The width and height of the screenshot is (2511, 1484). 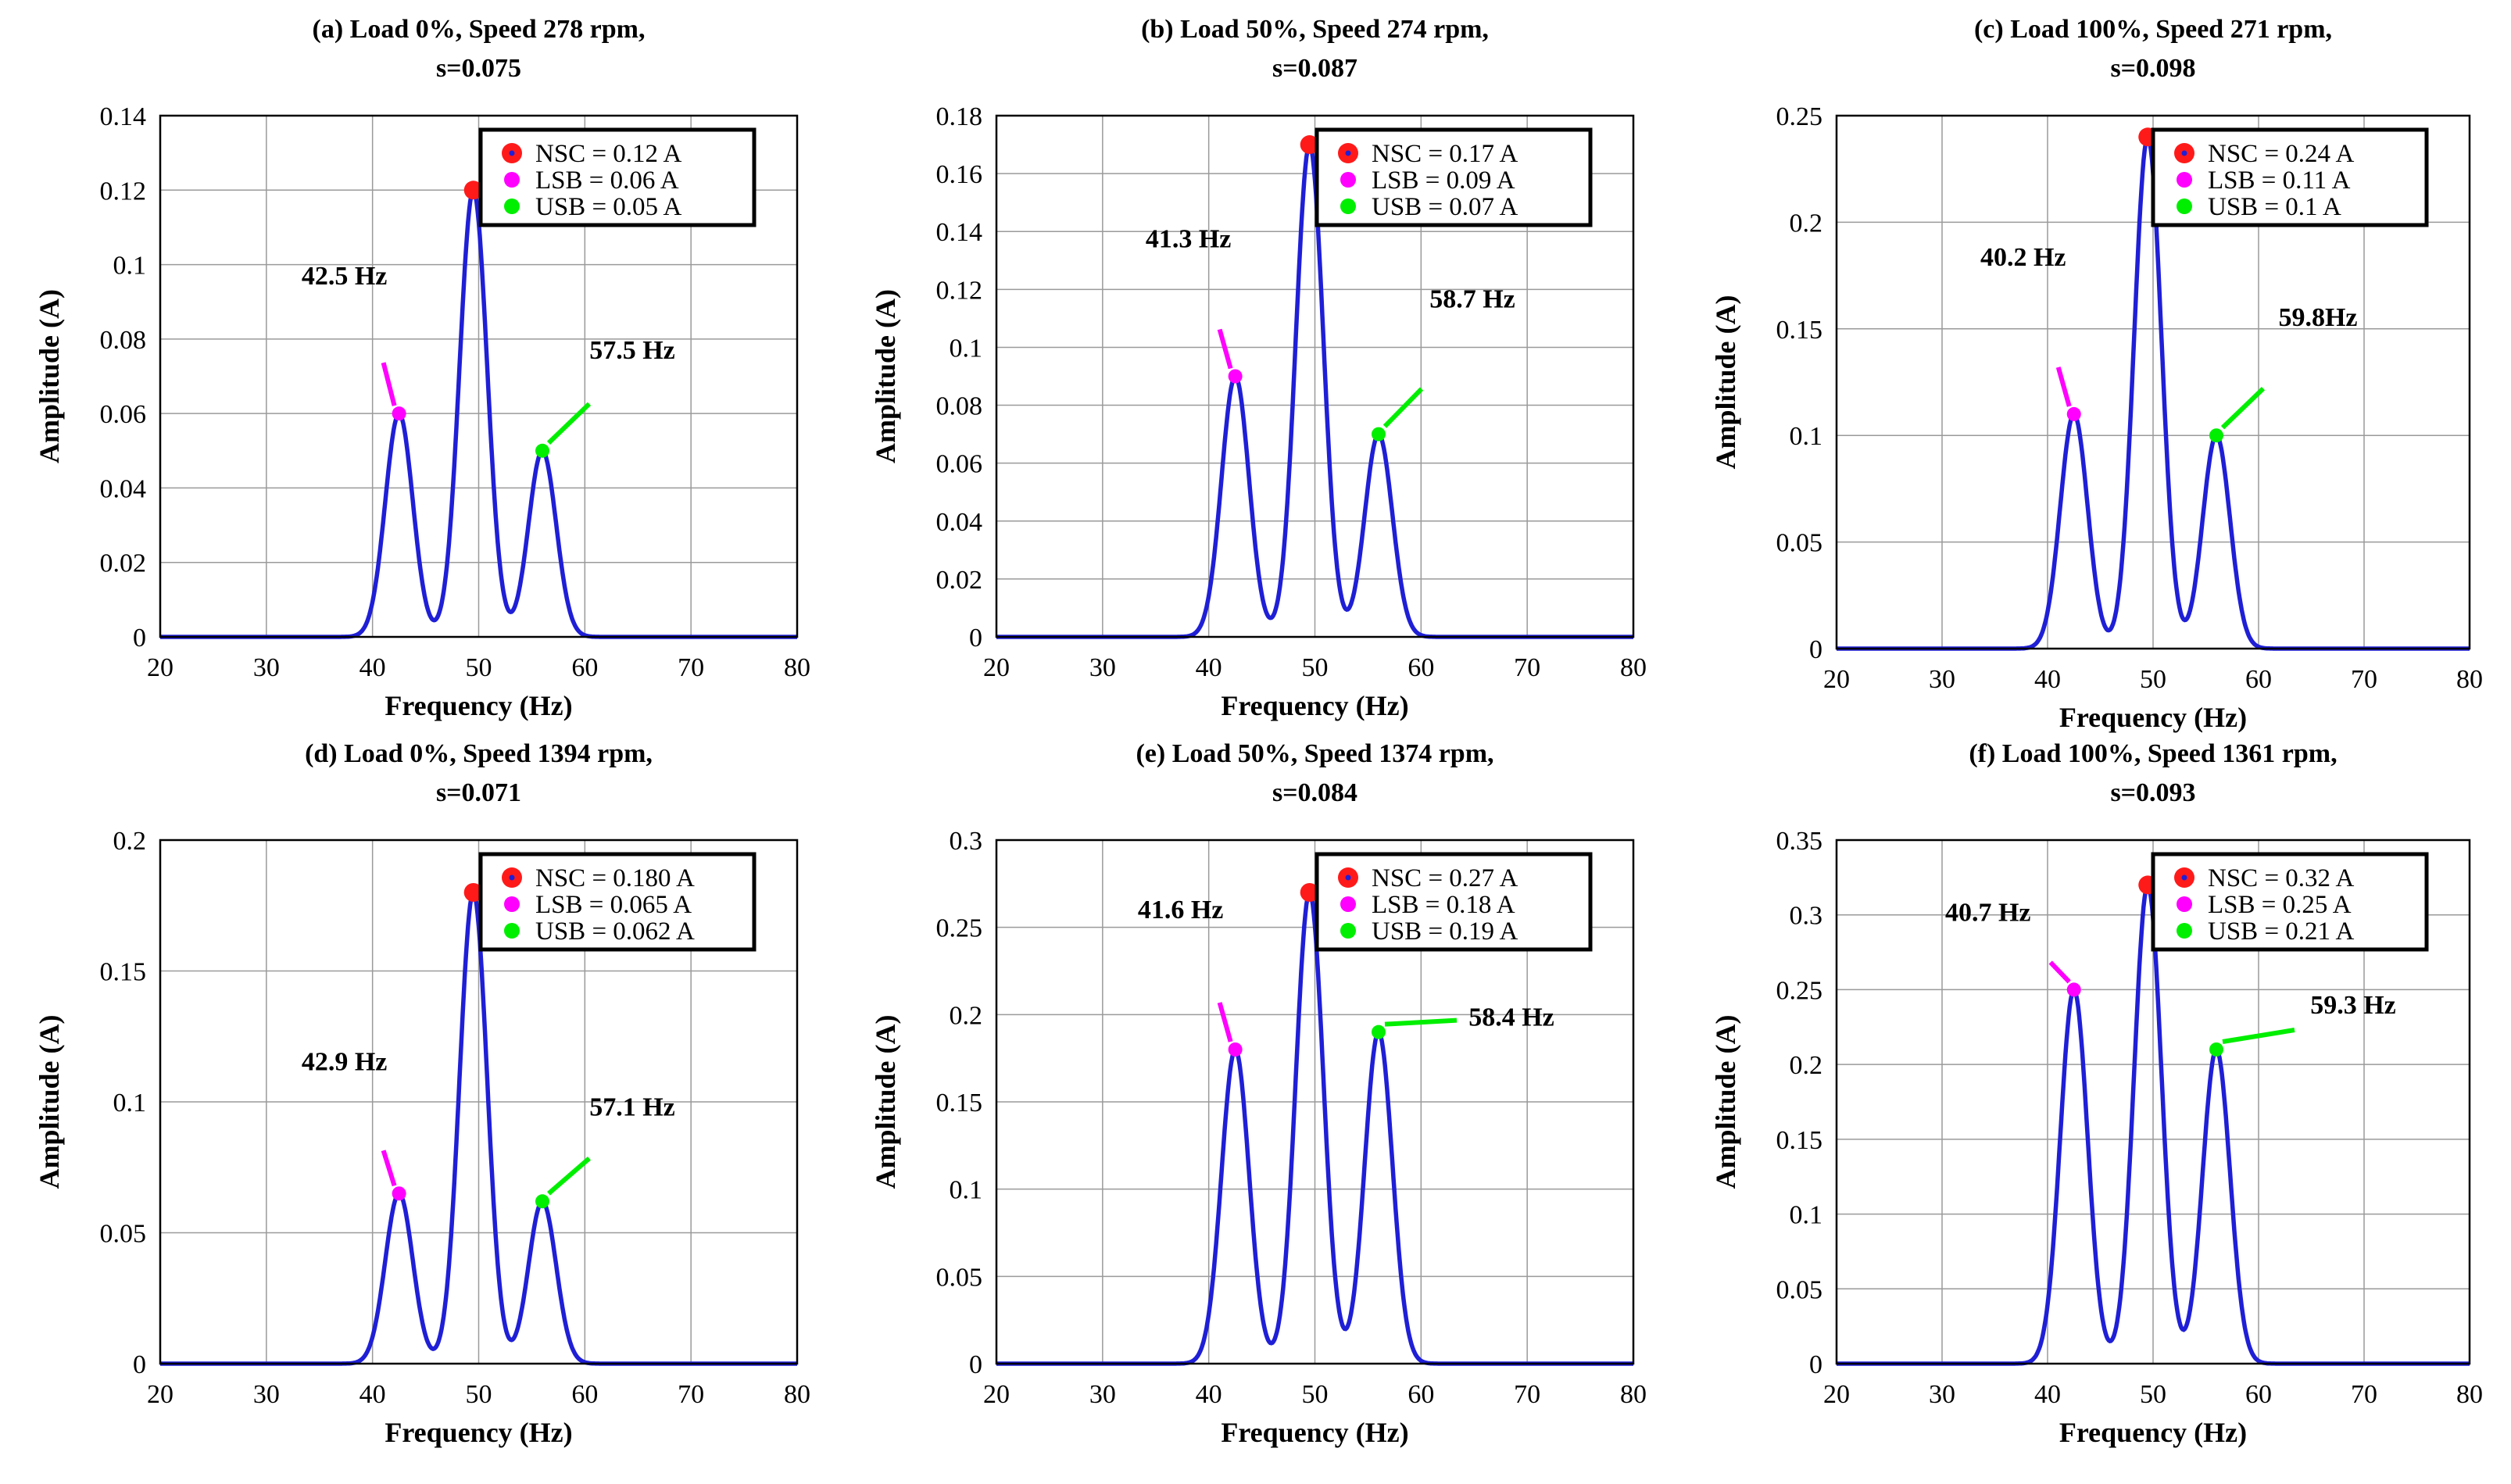 What do you see at coordinates (1806, 916) in the screenshot?
I see `y-tick-label: 0.3` at bounding box center [1806, 916].